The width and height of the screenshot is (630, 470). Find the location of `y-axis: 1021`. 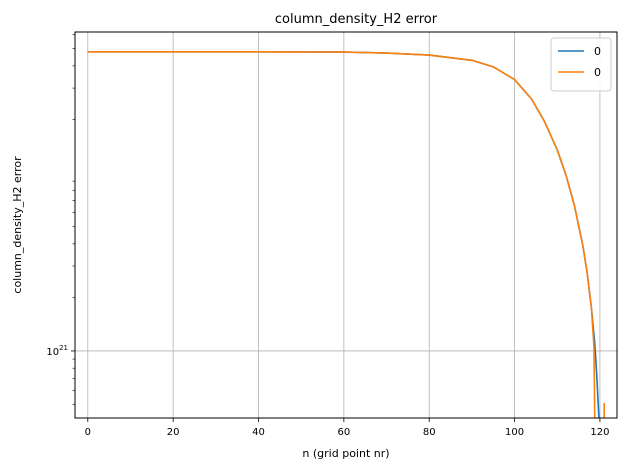

y-axis: 1021 is located at coordinates (60, 219).